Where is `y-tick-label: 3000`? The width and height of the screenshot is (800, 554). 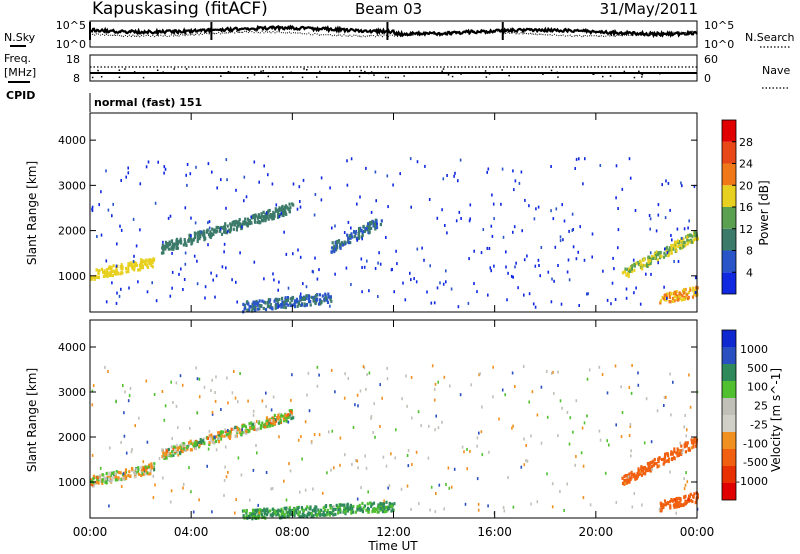 y-tick-label: 3000 is located at coordinates (72, 185).